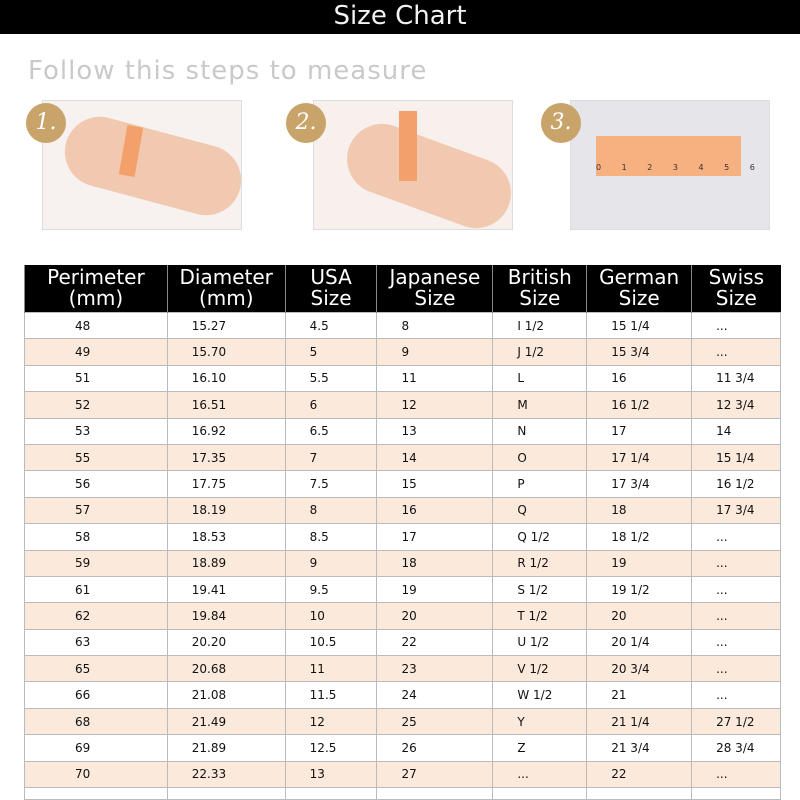 This screenshot has width=800, height=800. Describe the element at coordinates (331, 642) in the screenshot. I see `table-cell: 10.5` at that location.